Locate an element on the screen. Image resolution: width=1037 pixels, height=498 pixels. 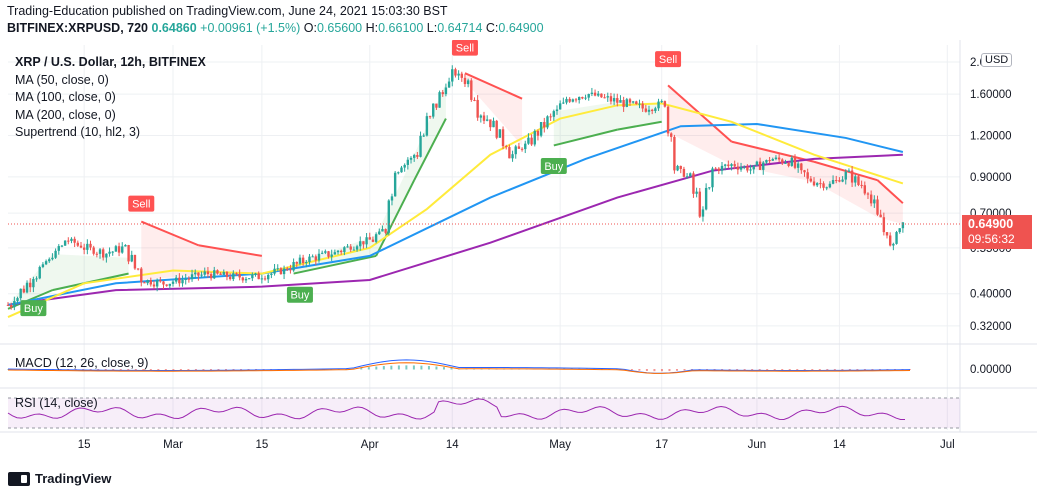
legend-ma100: MA (100, close, 0) is located at coordinates (65, 97).